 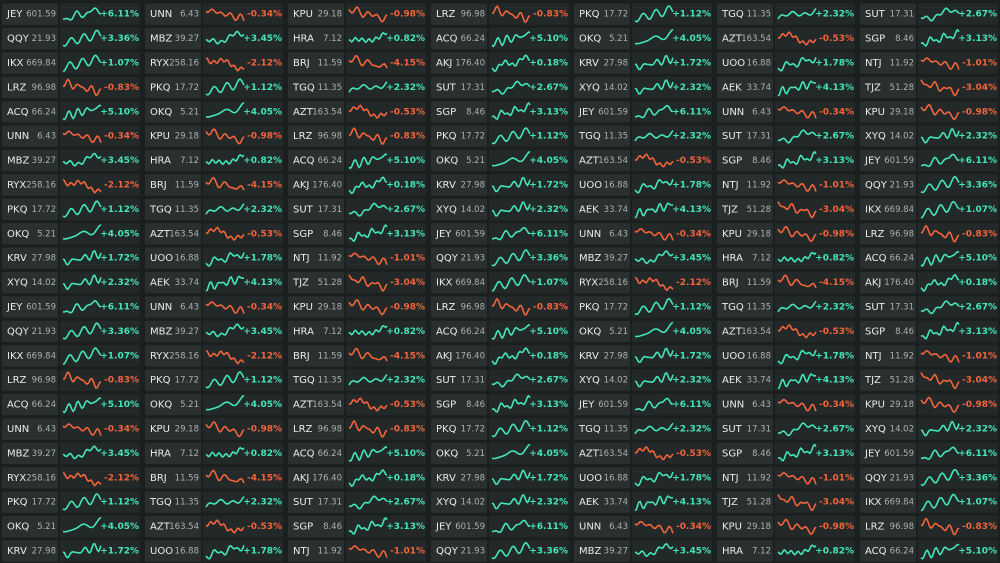 What do you see at coordinates (214, 356) in the screenshot?
I see `ticker-cell: RYX 258.16 -2.12%` at bounding box center [214, 356].